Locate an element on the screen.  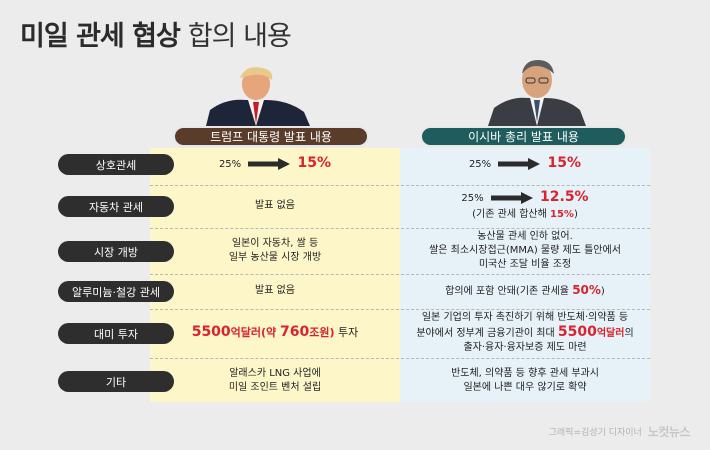
trump-portrait-image is located at coordinates (258, 96).